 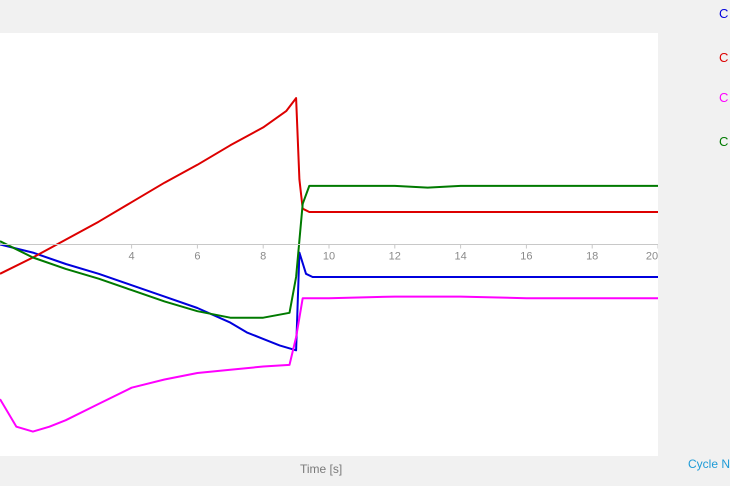 I want to click on x-axis-ticks: 4 6 8 10 12 14 16 18 20, so click(x=393, y=253).